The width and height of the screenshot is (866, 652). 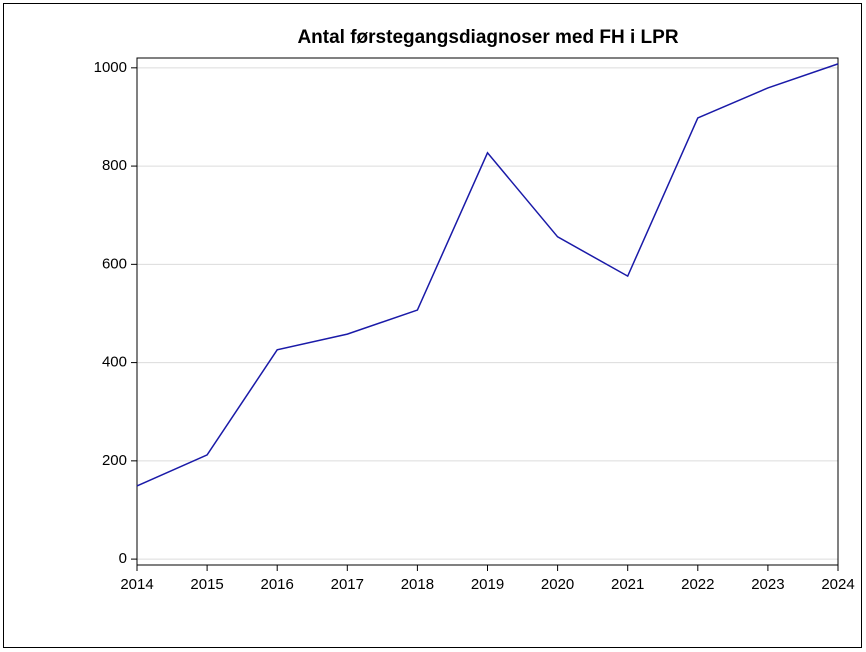 I want to click on y-tick-label: 600, so click(x=114, y=263).